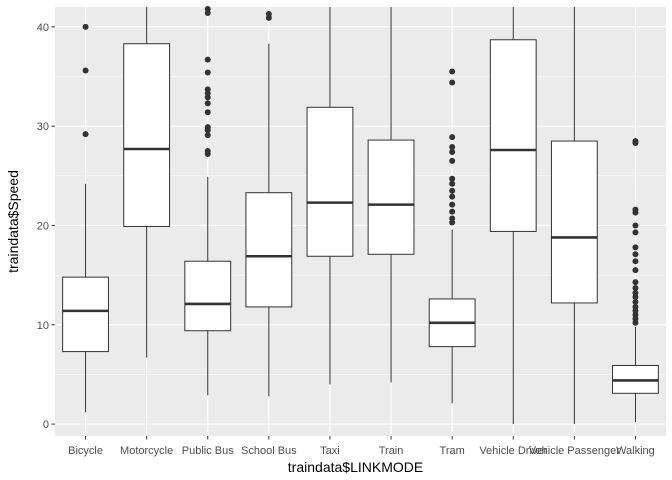 The width and height of the screenshot is (672, 480). What do you see at coordinates (146, 451) in the screenshot?
I see `x-tick-label: Motorcycle` at bounding box center [146, 451].